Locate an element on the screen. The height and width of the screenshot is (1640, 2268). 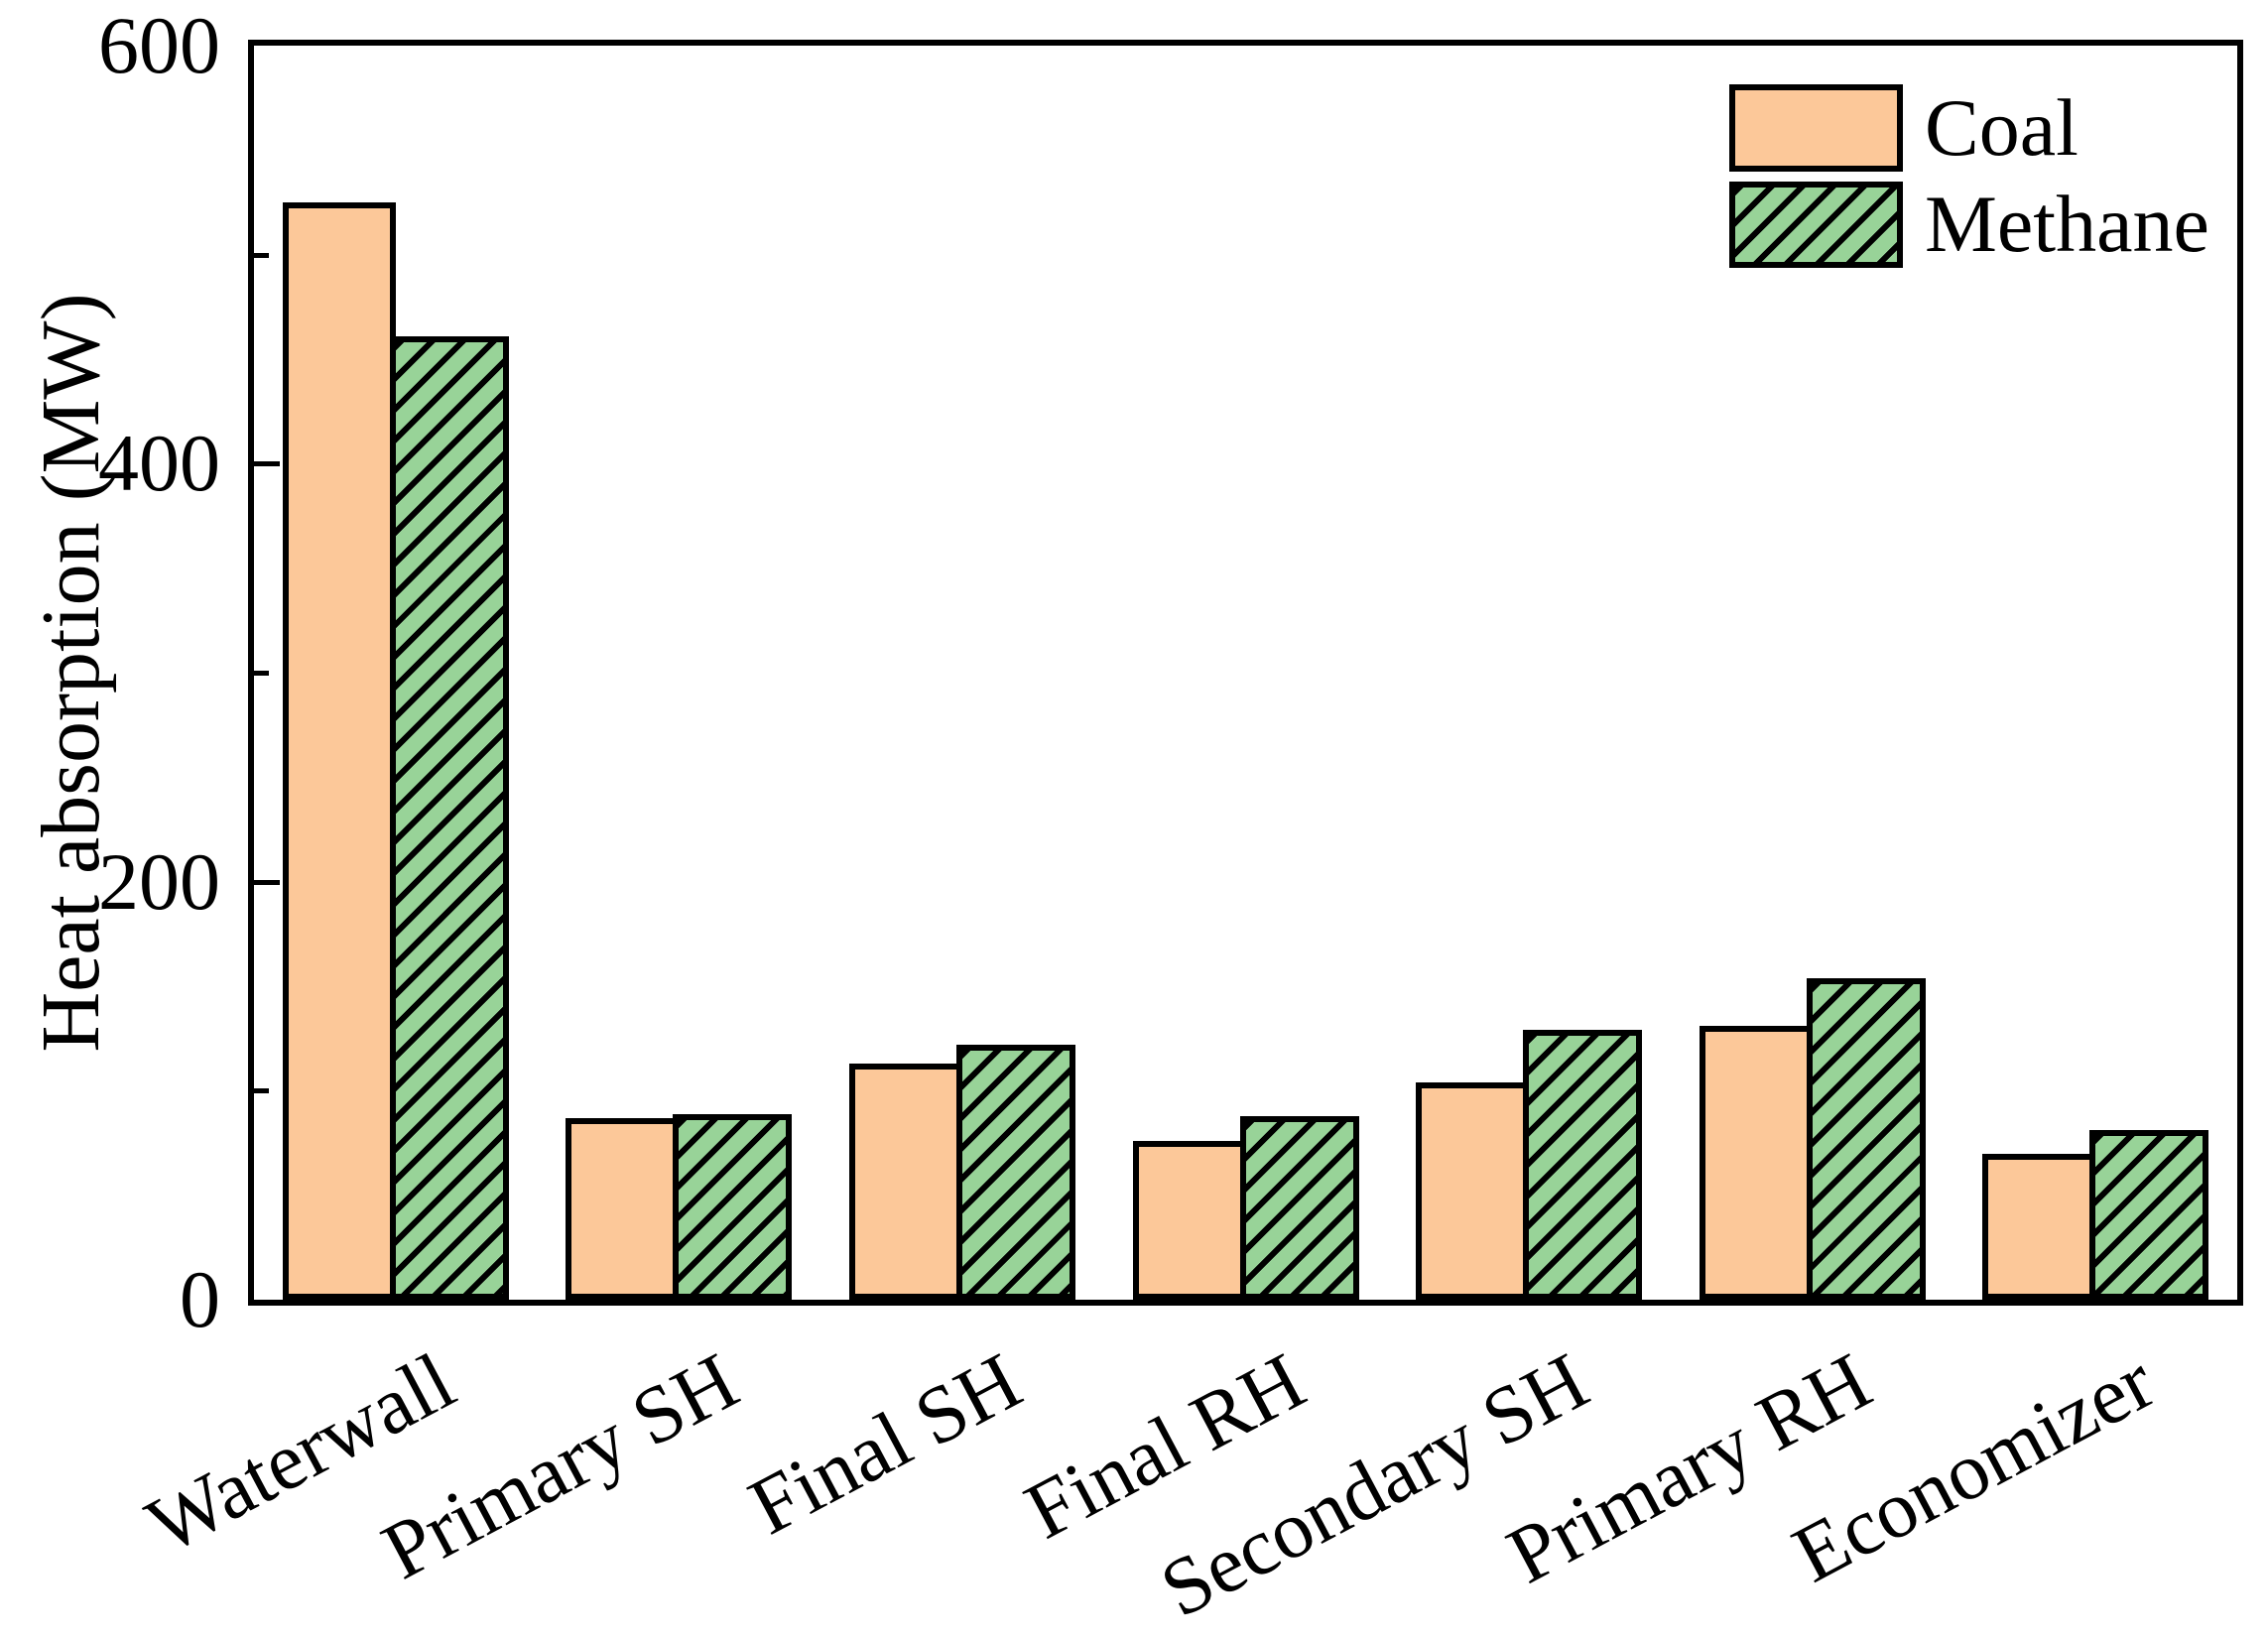
legend-swatch-coal is located at coordinates (1816, 128).